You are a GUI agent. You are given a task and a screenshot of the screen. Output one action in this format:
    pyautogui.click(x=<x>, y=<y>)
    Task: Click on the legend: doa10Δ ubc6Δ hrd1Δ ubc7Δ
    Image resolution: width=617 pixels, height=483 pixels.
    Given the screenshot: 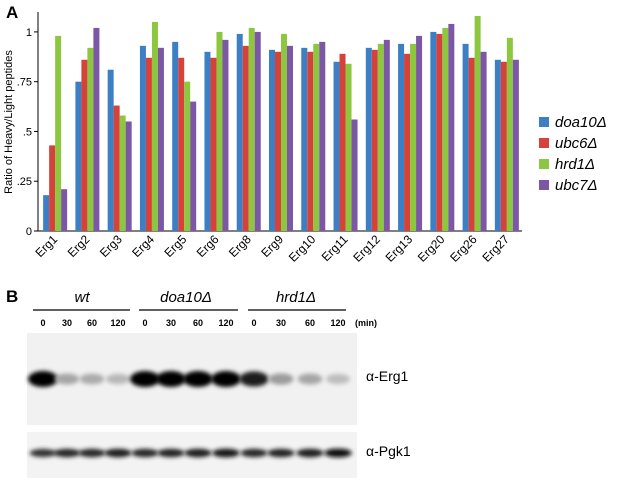 What is the action you would take?
    pyautogui.click(x=573, y=154)
    